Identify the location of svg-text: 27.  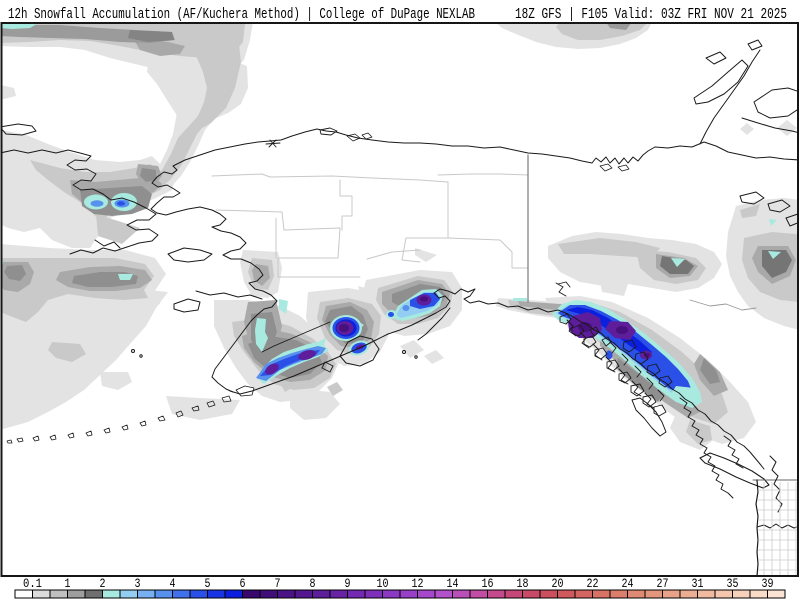
(663, 583).